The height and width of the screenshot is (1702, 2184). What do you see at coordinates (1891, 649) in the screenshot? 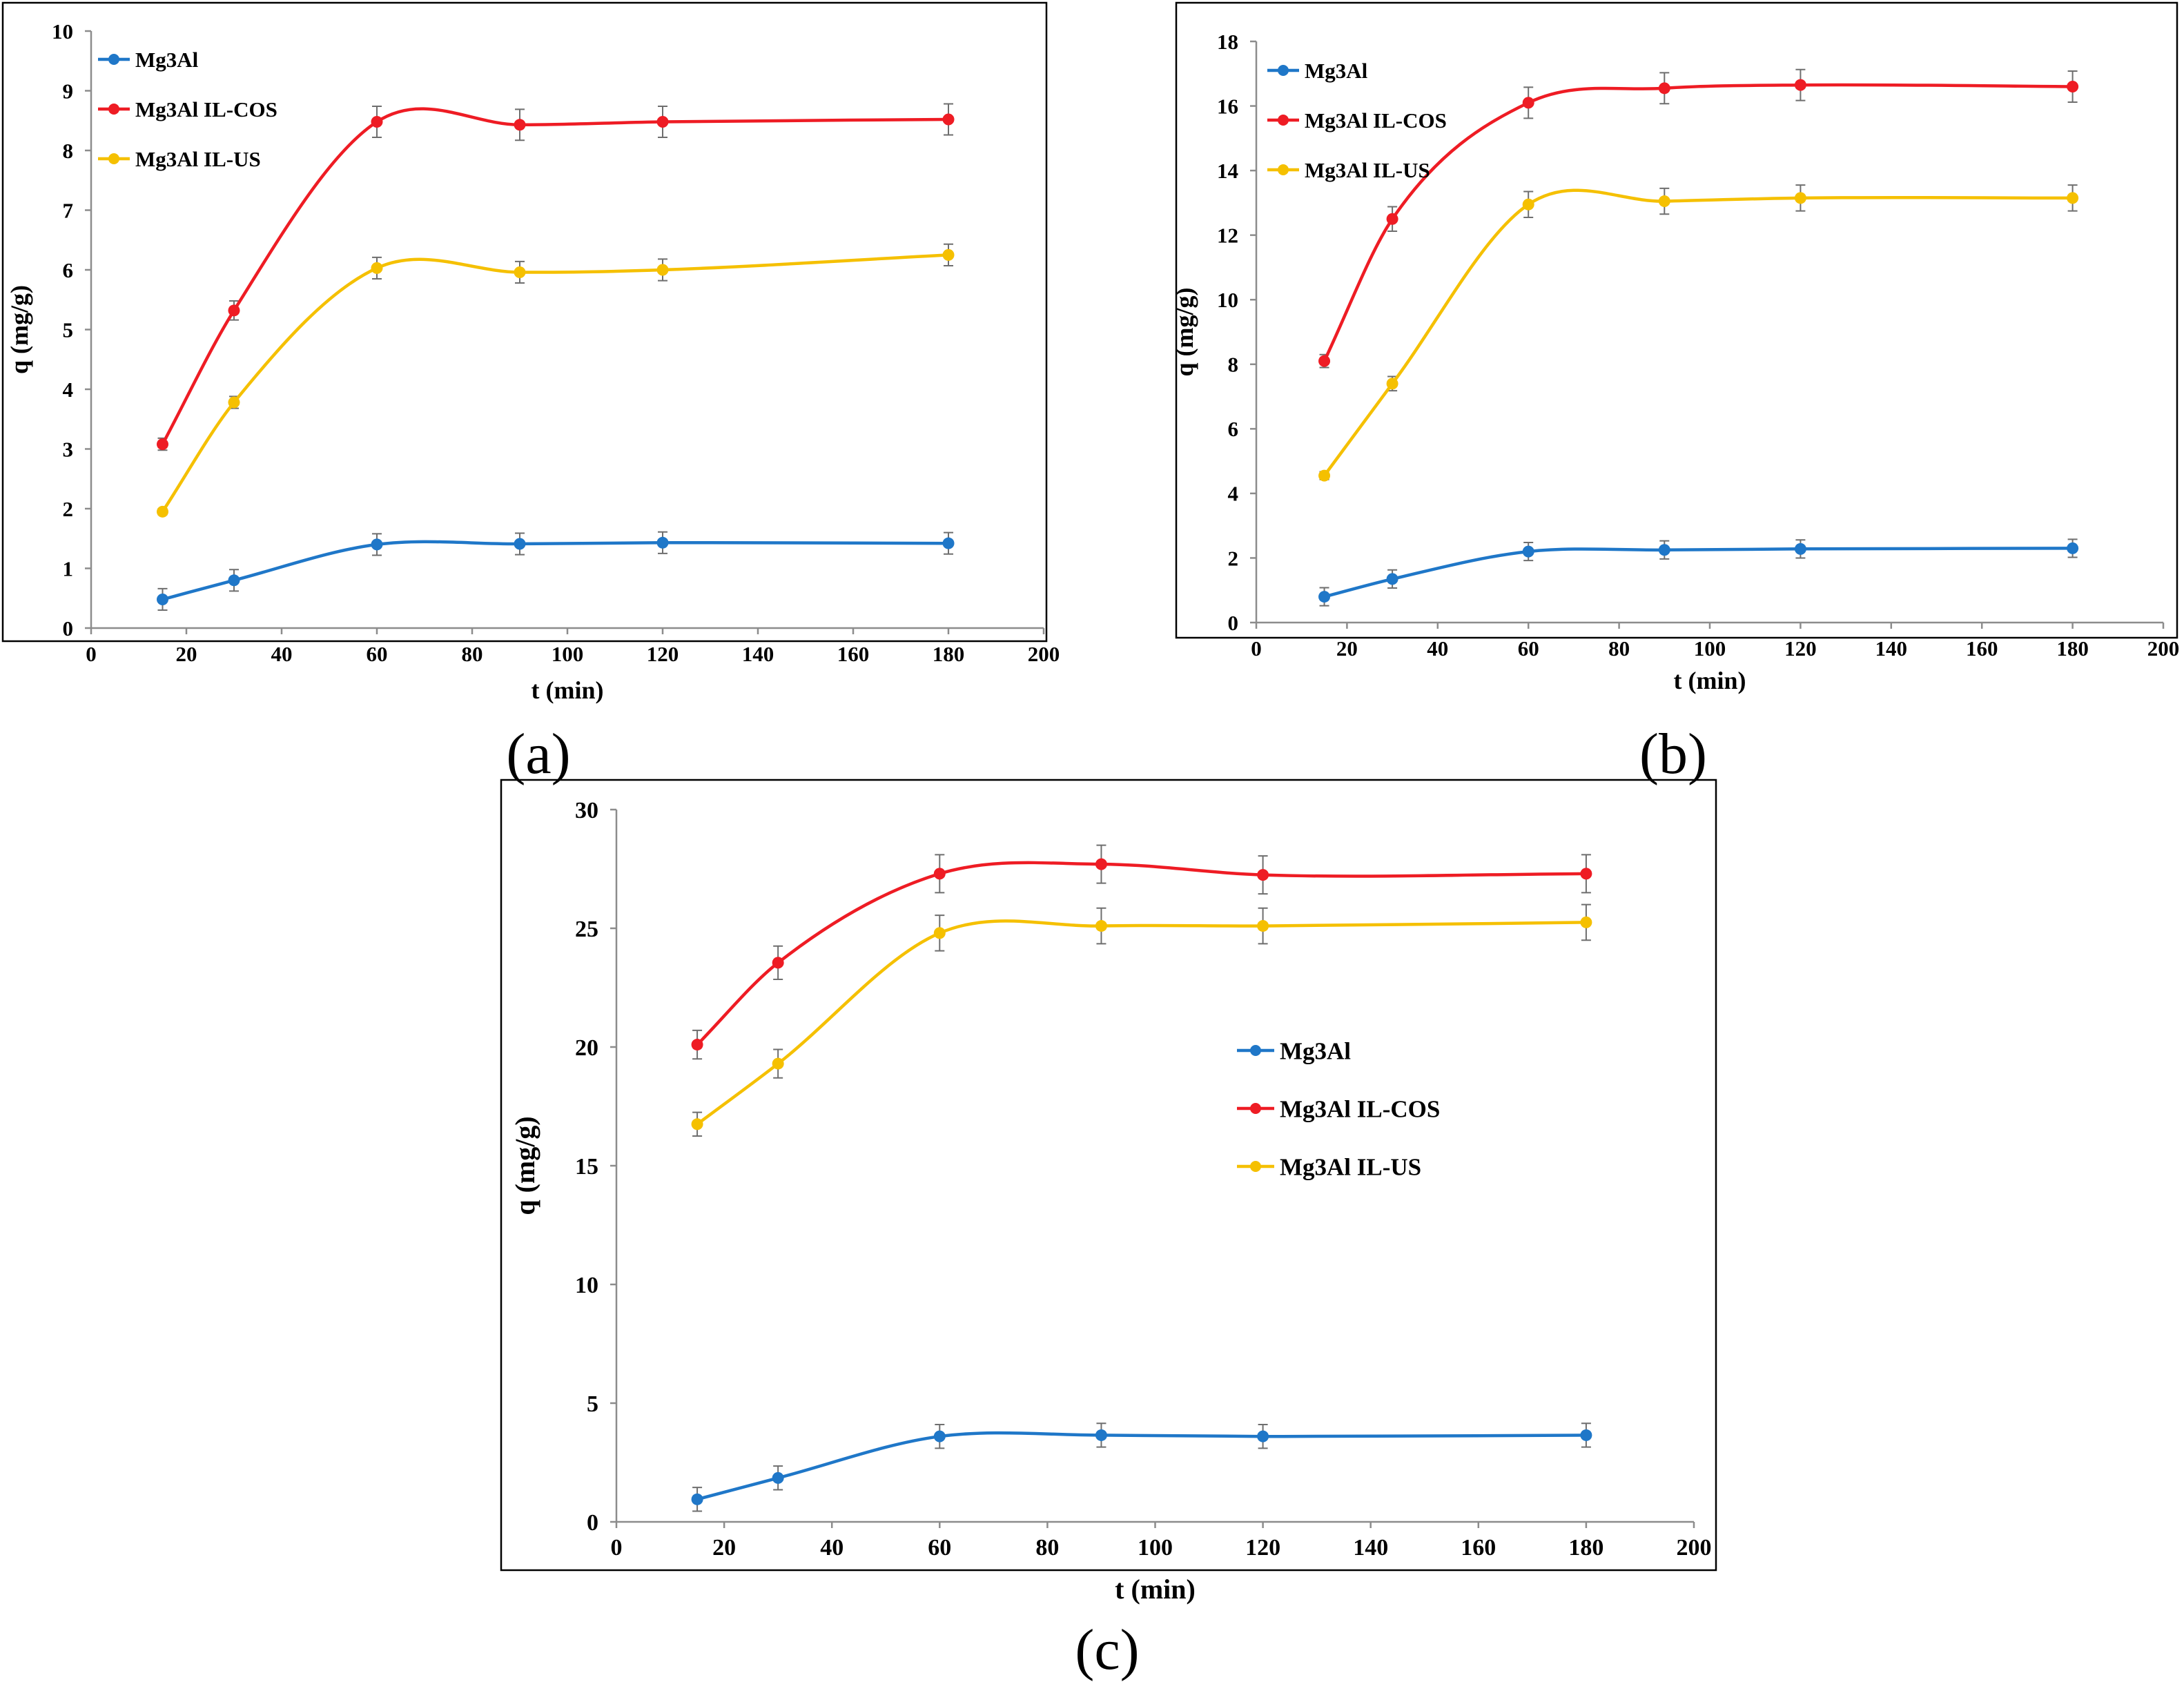
I see `chart-b-x-tick-label: 140` at bounding box center [1891, 649].